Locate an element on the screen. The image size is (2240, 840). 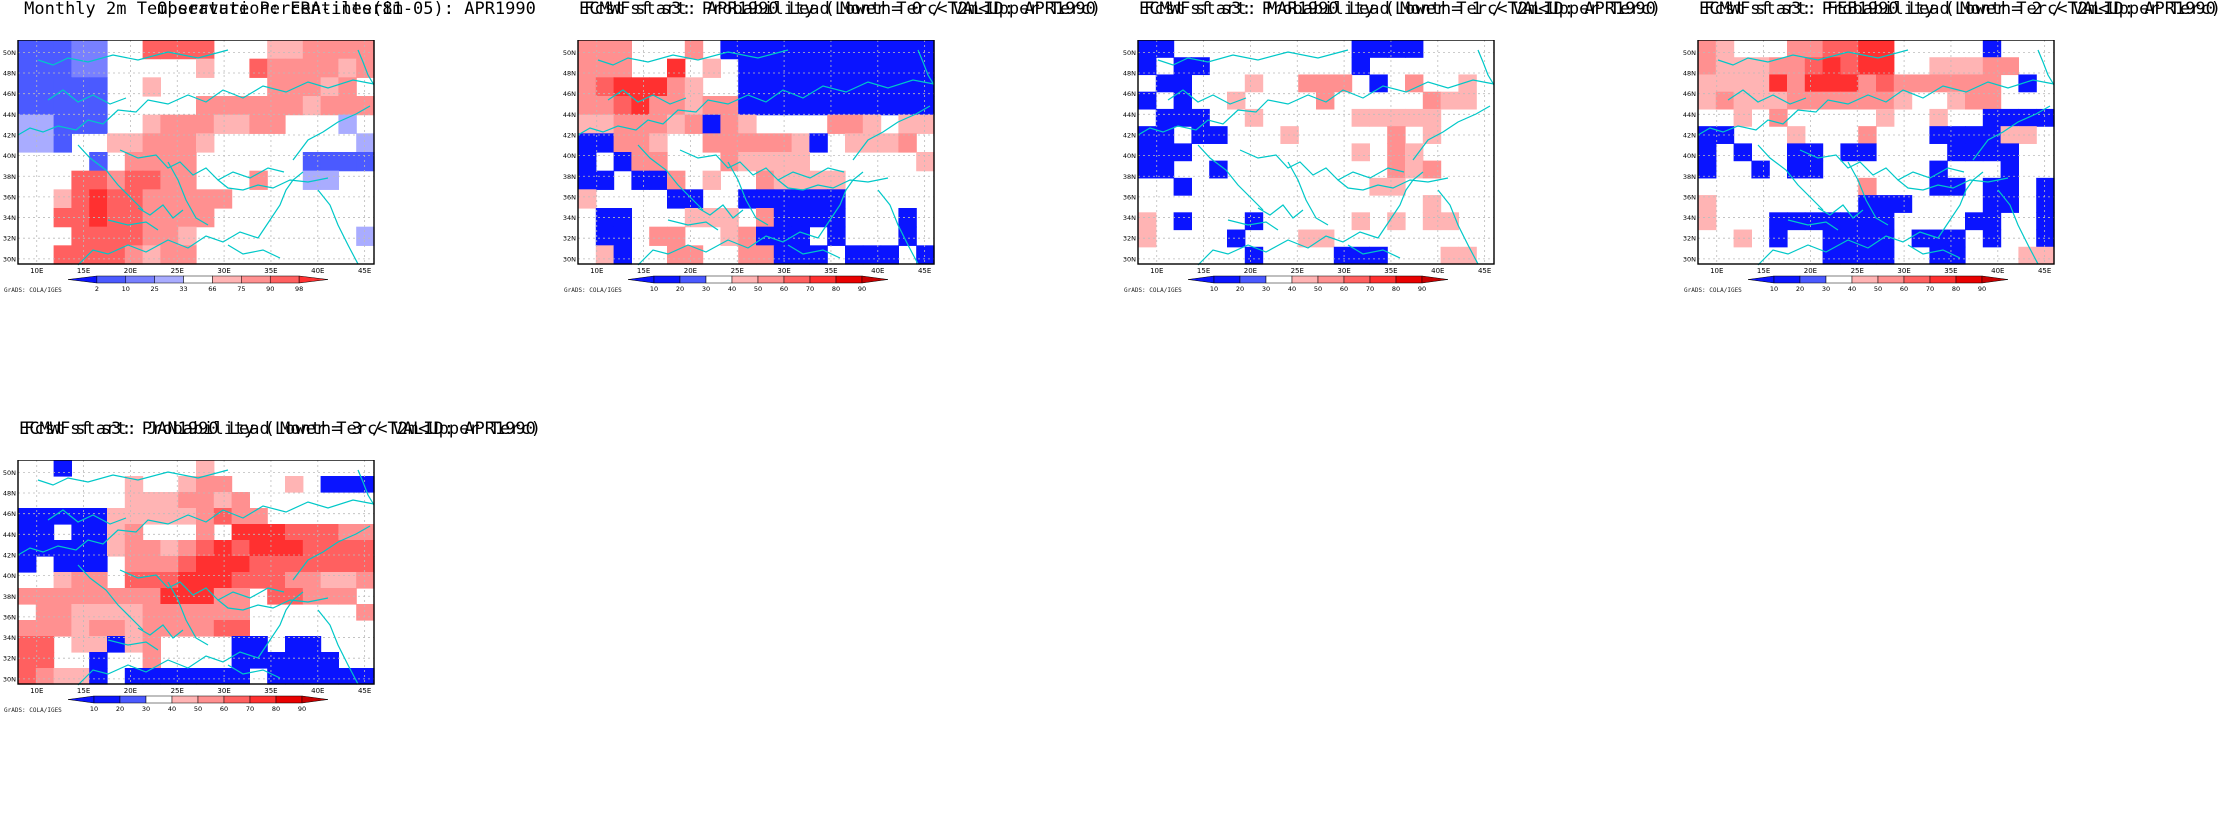
colorbar-label: 30 is located at coordinates (706, 289).